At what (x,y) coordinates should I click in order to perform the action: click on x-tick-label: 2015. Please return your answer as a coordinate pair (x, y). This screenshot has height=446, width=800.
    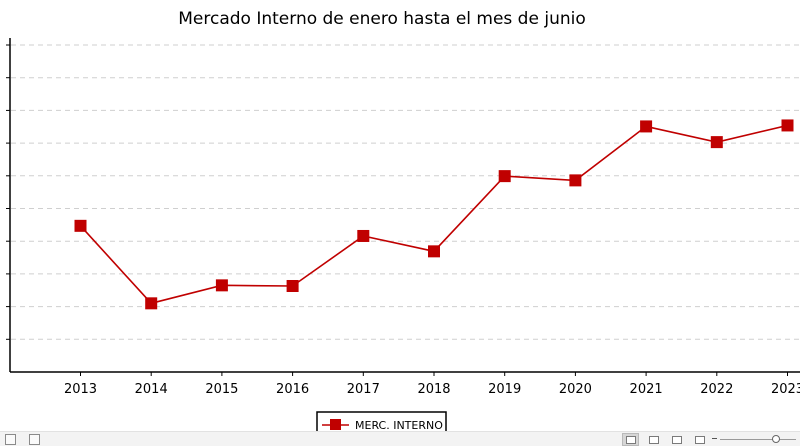
    Looking at the image, I should click on (221, 389).